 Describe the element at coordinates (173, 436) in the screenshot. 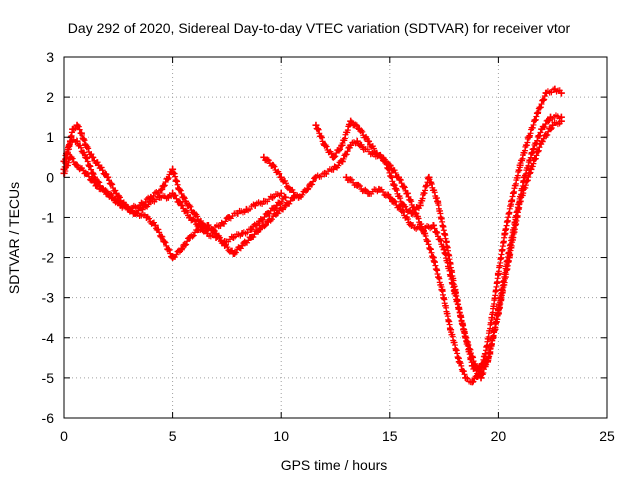

I see `x-tick-label: 5` at that location.